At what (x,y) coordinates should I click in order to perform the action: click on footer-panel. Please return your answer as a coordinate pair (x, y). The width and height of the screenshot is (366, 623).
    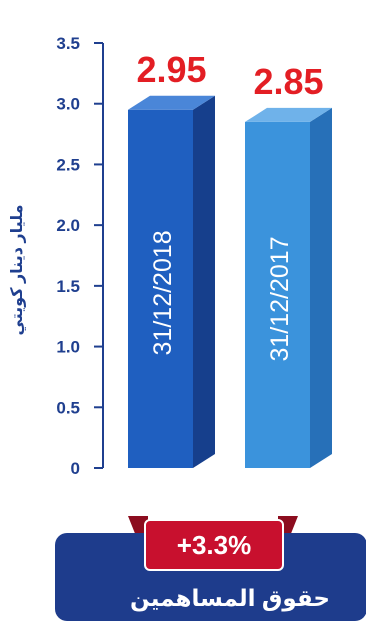
    Looking at the image, I should click on (210, 577).